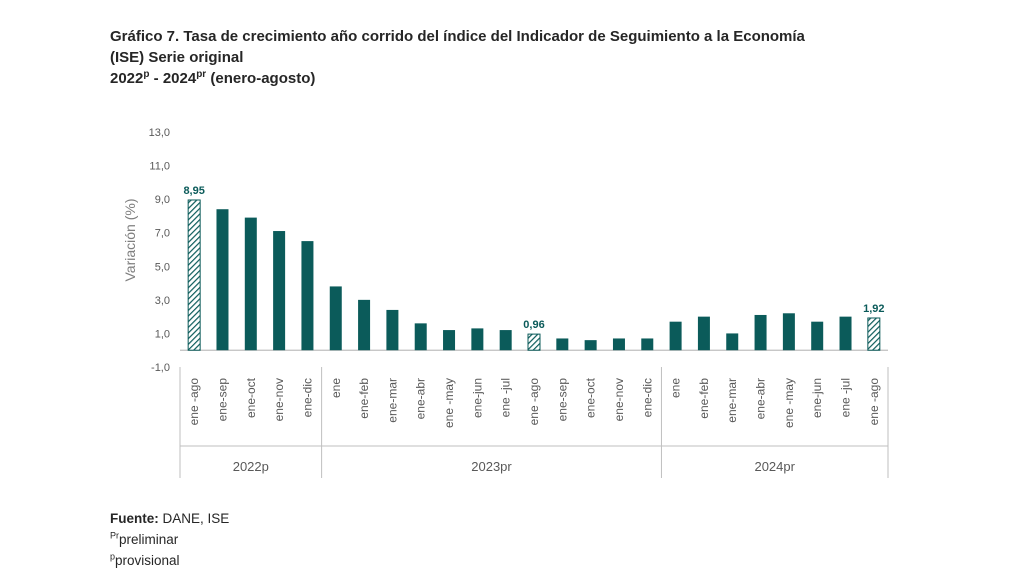 The width and height of the screenshot is (1024, 586). Describe the element at coordinates (162, 267) in the screenshot. I see `y-tick-label: 5,0` at that location.